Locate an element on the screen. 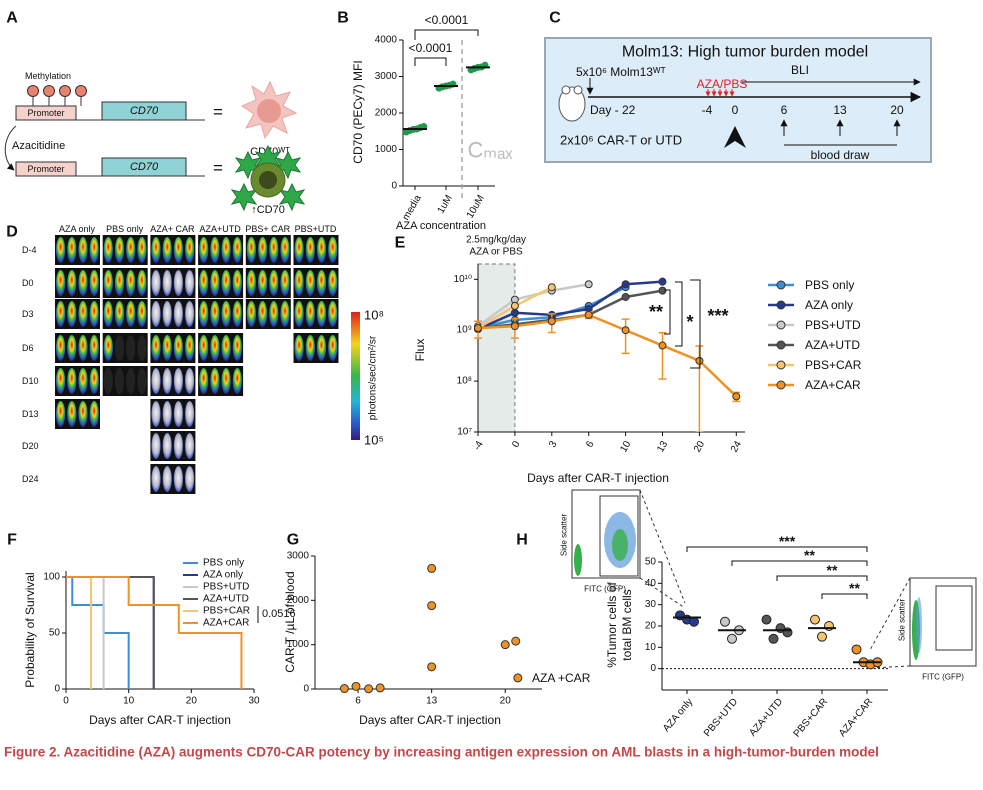 The height and width of the screenshot is (790, 983). x-tick-label: 20 is located at coordinates (192, 701).